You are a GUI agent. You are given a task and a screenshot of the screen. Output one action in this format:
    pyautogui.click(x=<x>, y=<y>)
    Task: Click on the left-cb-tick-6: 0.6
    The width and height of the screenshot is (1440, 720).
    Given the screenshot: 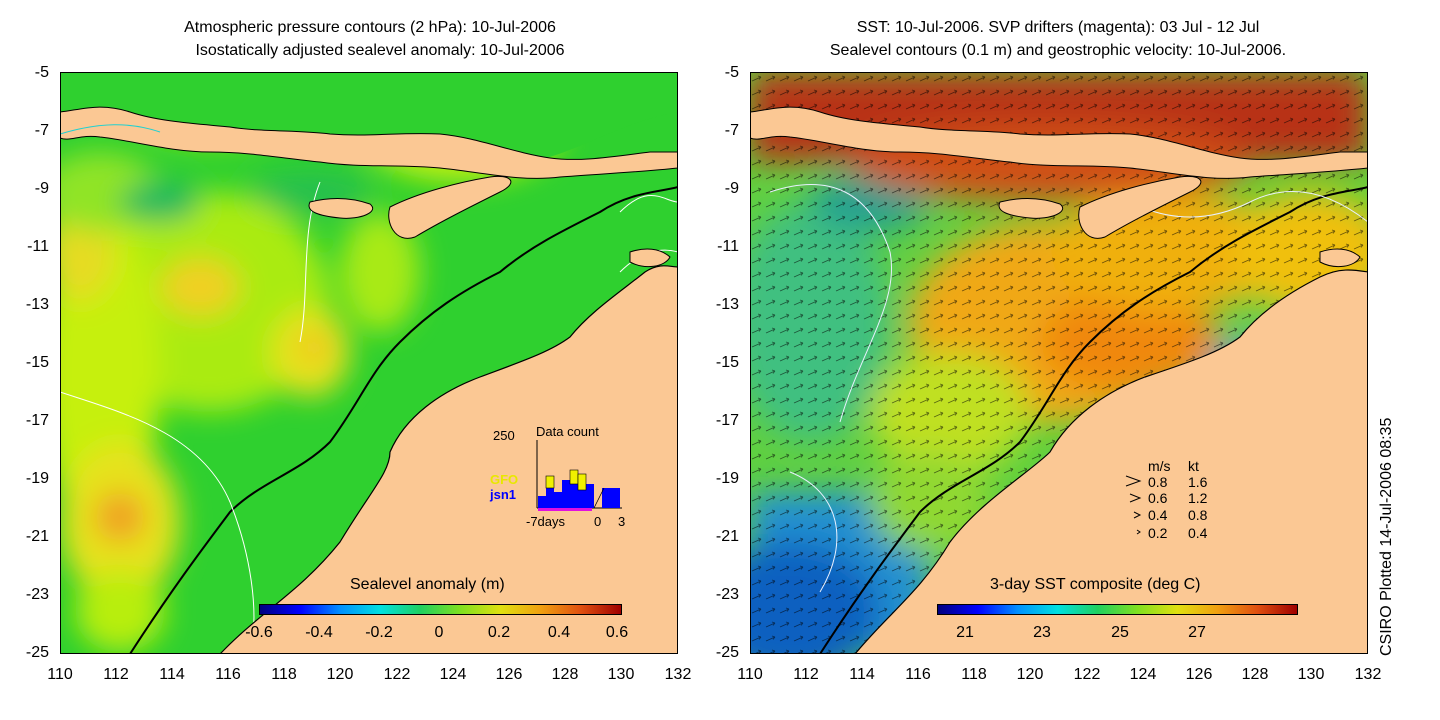 What is the action you would take?
    pyautogui.click(x=617, y=632)
    